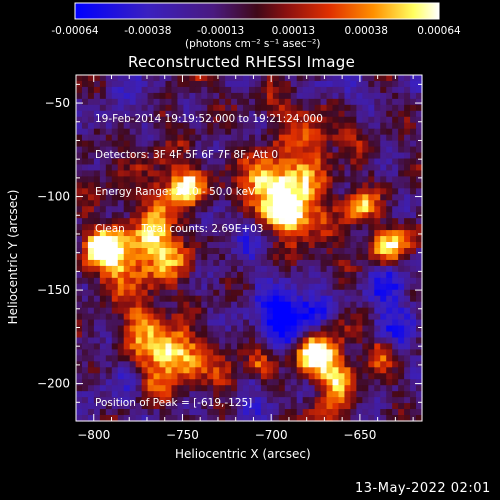 This screenshot has width=500, height=500. I want to click on colorbar-tick-label: -0.00064, so click(75, 31).